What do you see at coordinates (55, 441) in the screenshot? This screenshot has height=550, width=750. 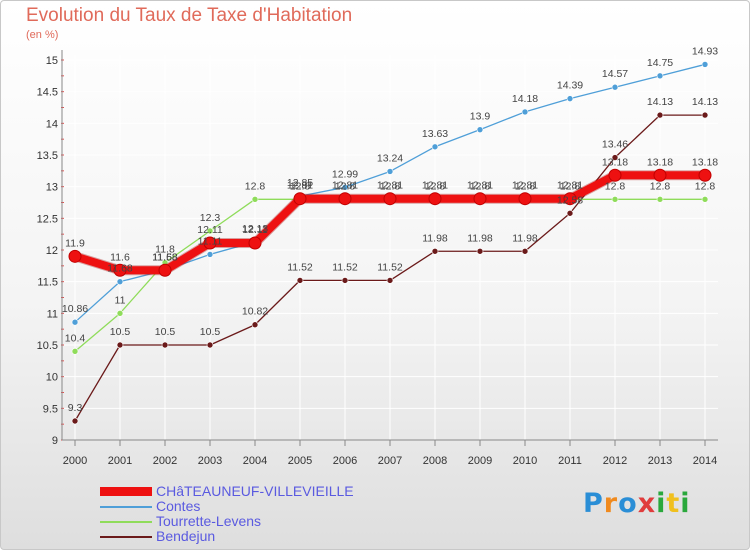 I see `y-tick-label: 9` at bounding box center [55, 441].